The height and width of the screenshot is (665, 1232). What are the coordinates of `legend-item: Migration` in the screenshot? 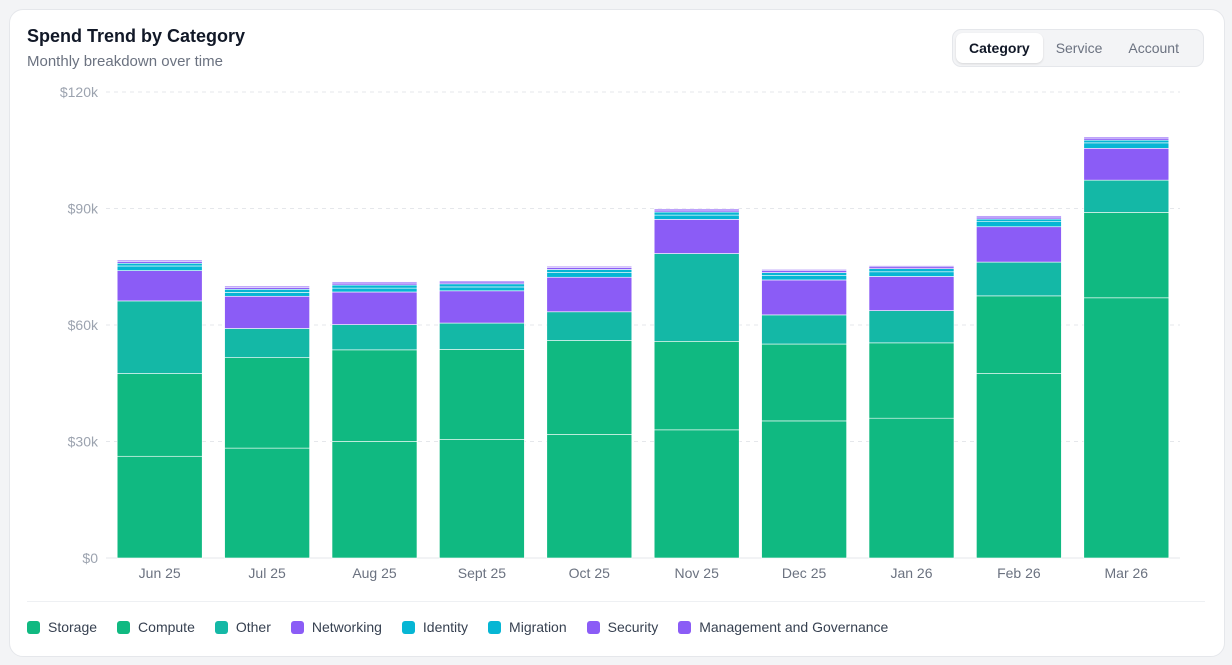 It's located at (527, 627).